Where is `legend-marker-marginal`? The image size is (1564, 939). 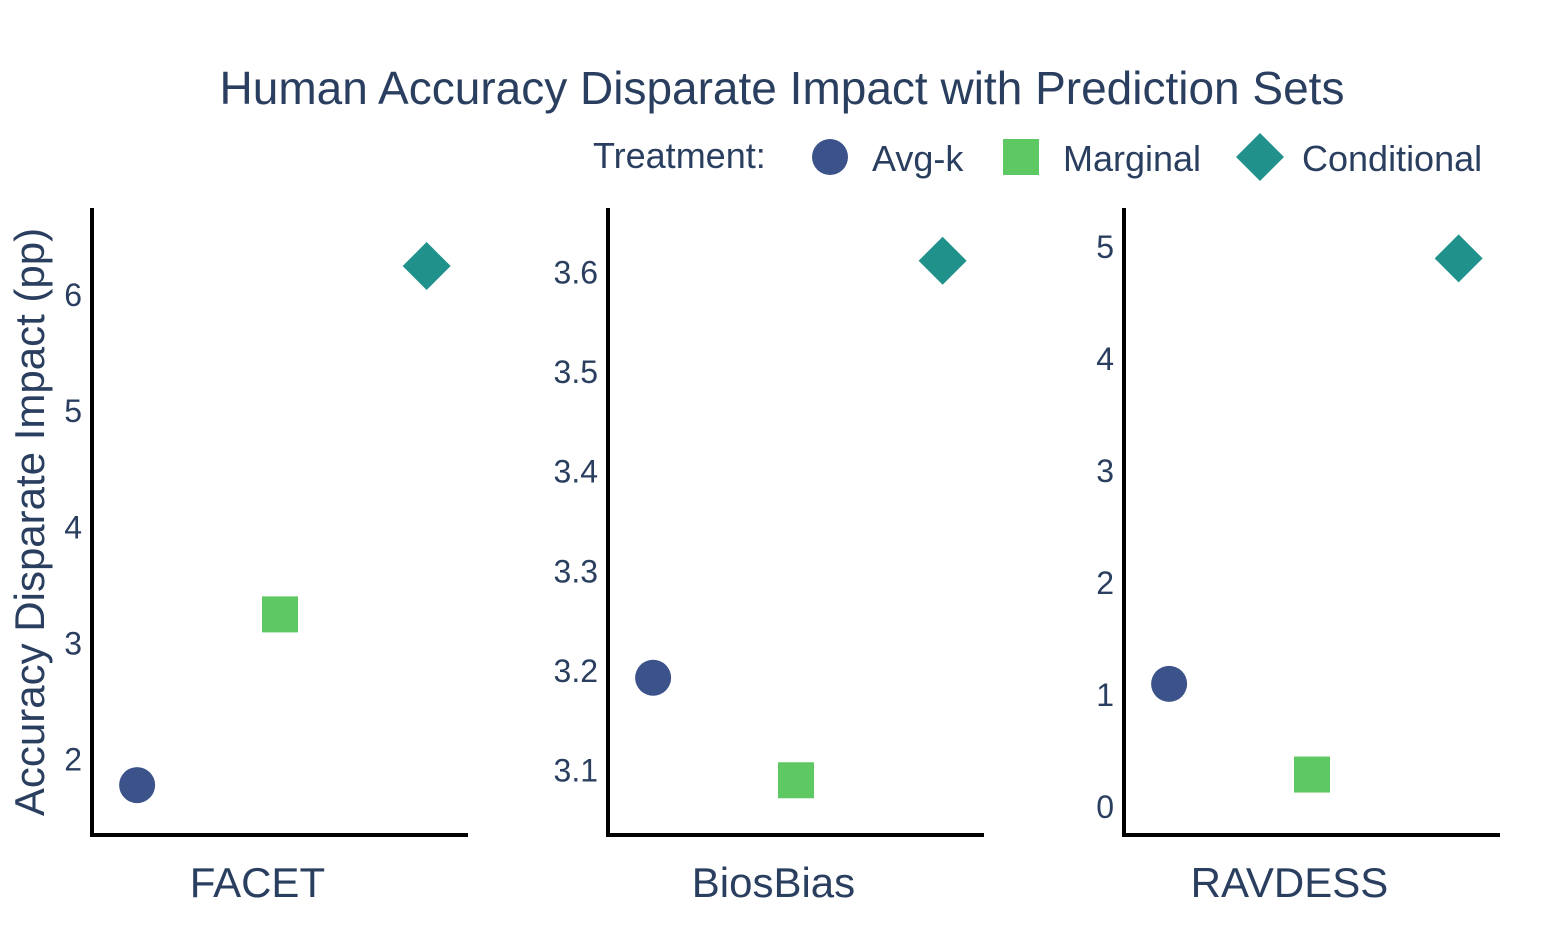 legend-marker-marginal is located at coordinates (1021, 157).